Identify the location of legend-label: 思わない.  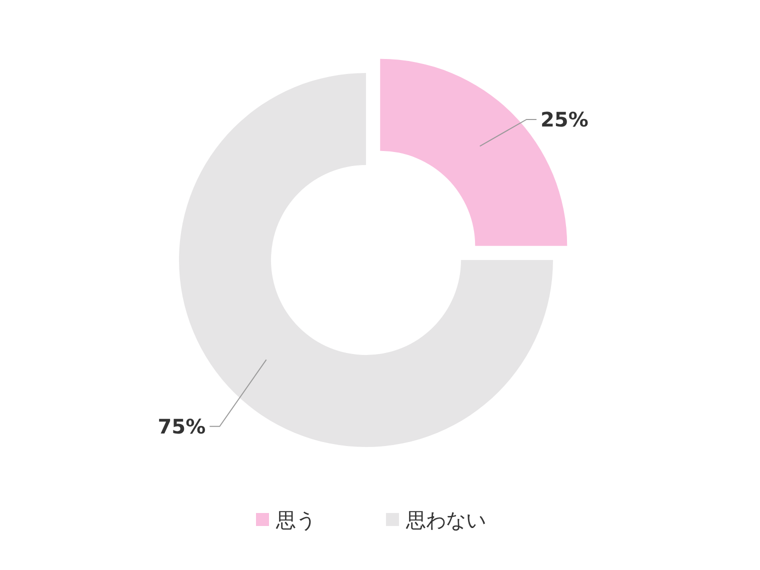
(445, 520).